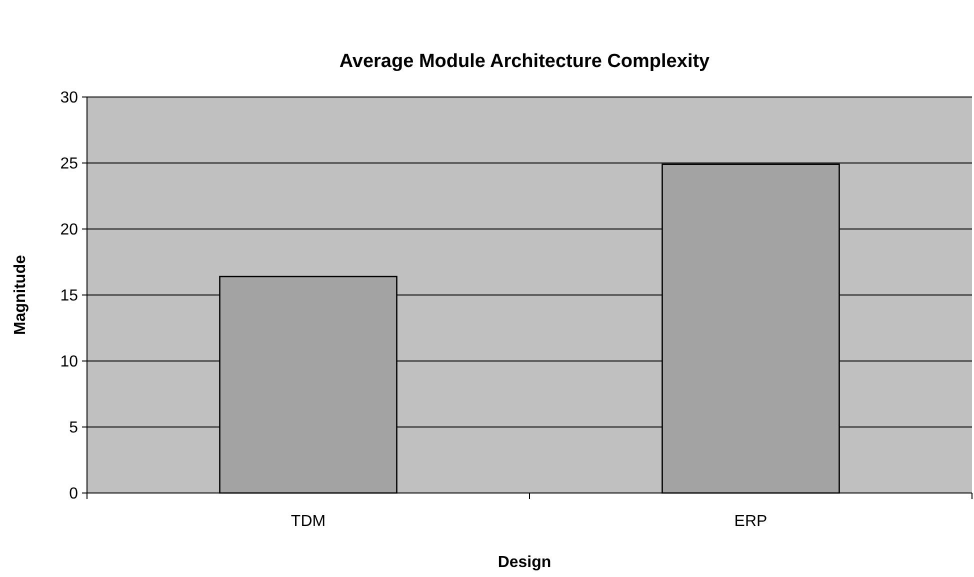  Describe the element at coordinates (73, 428) in the screenshot. I see `y-tick-label: 5` at that location.